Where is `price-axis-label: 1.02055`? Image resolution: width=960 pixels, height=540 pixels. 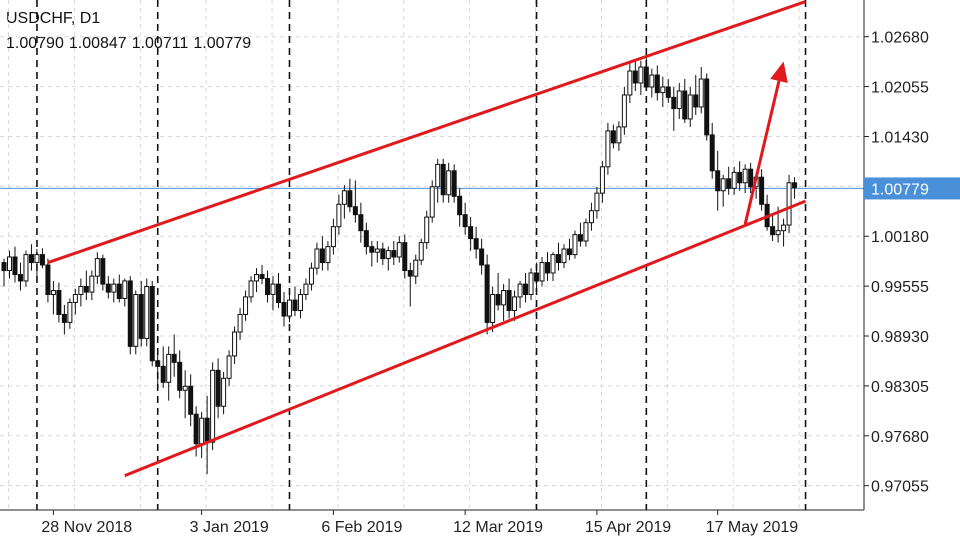 price-axis-label: 1.02055 is located at coordinates (900, 88).